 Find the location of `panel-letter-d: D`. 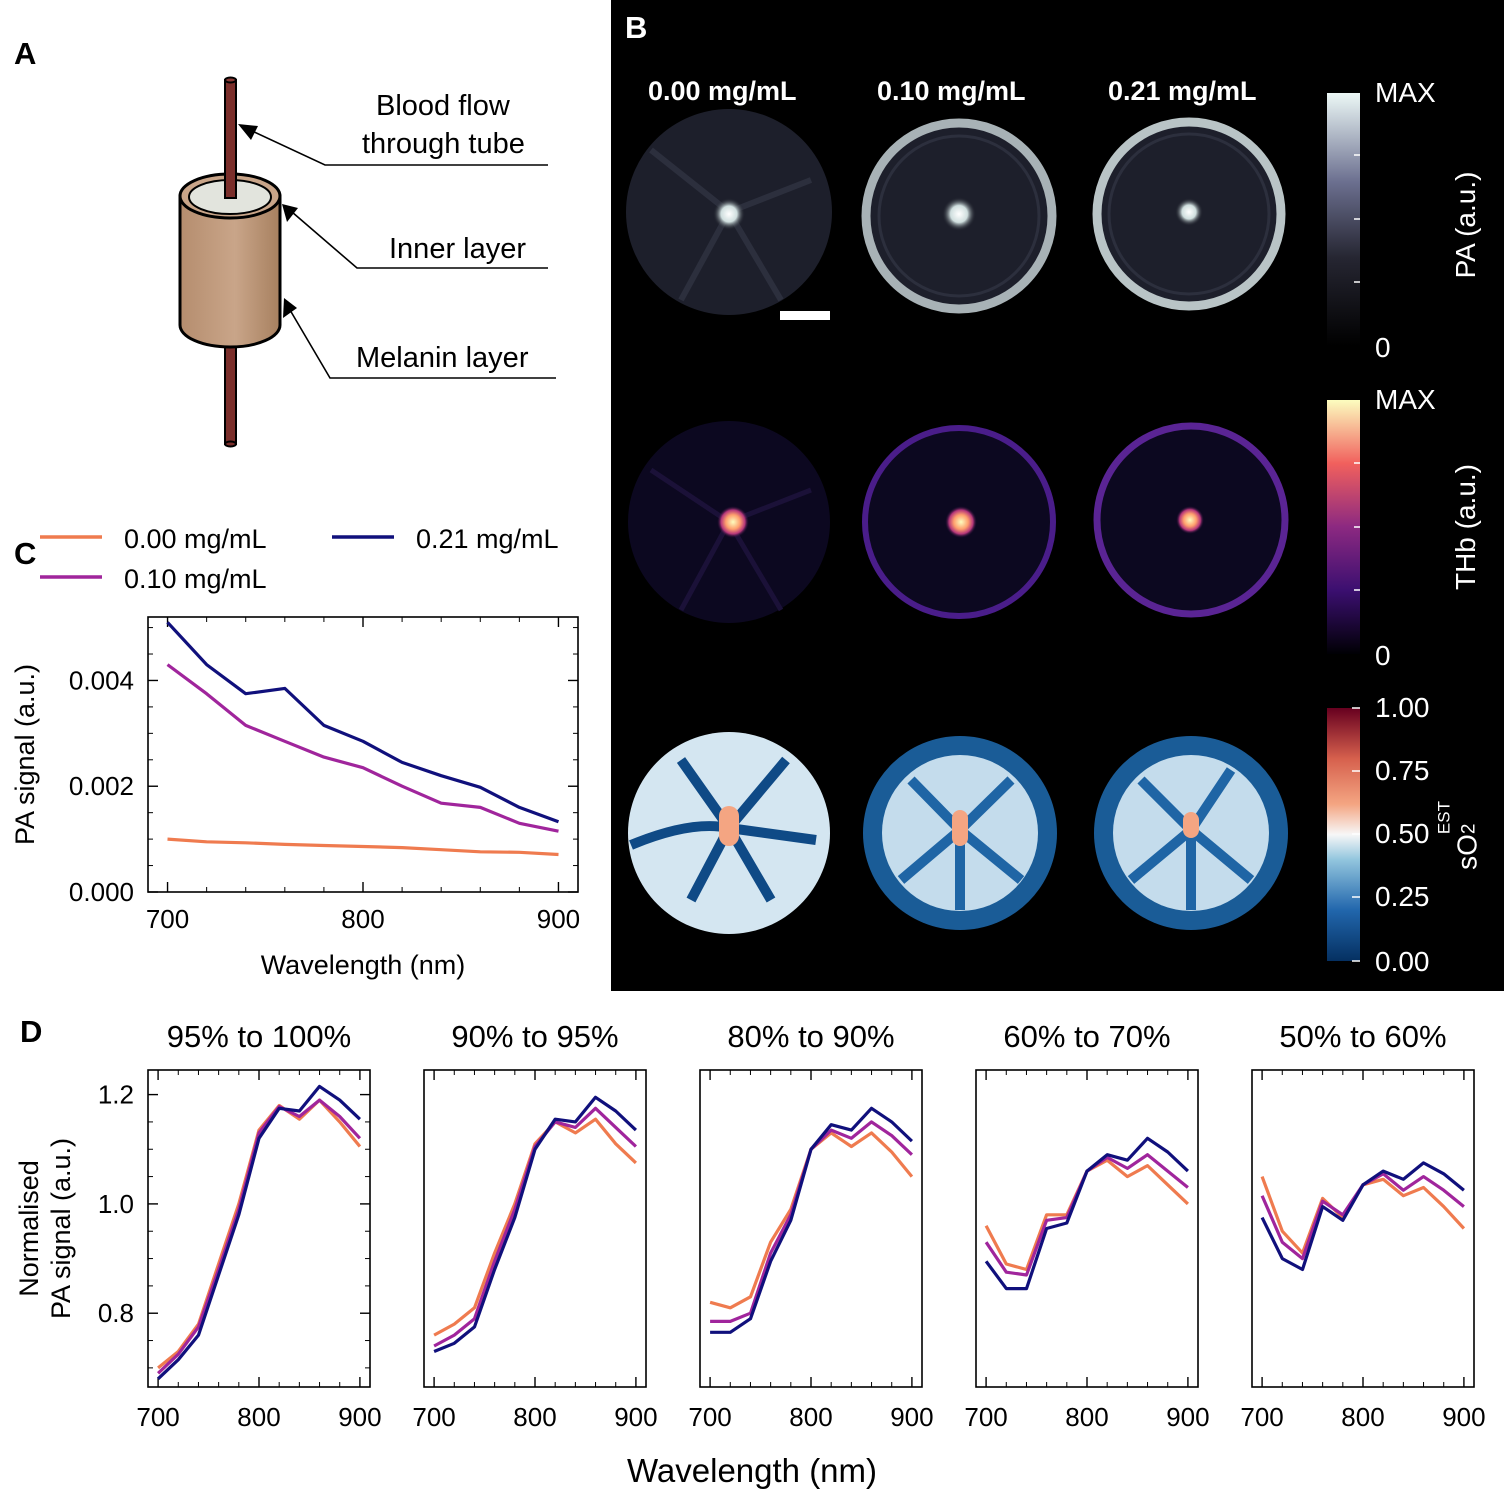

panel-letter-d: D is located at coordinates (31, 1031).